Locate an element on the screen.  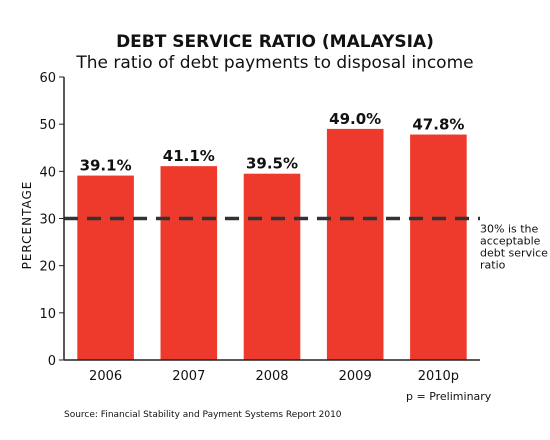
y-tick-label: 30 is located at coordinates (47, 220).